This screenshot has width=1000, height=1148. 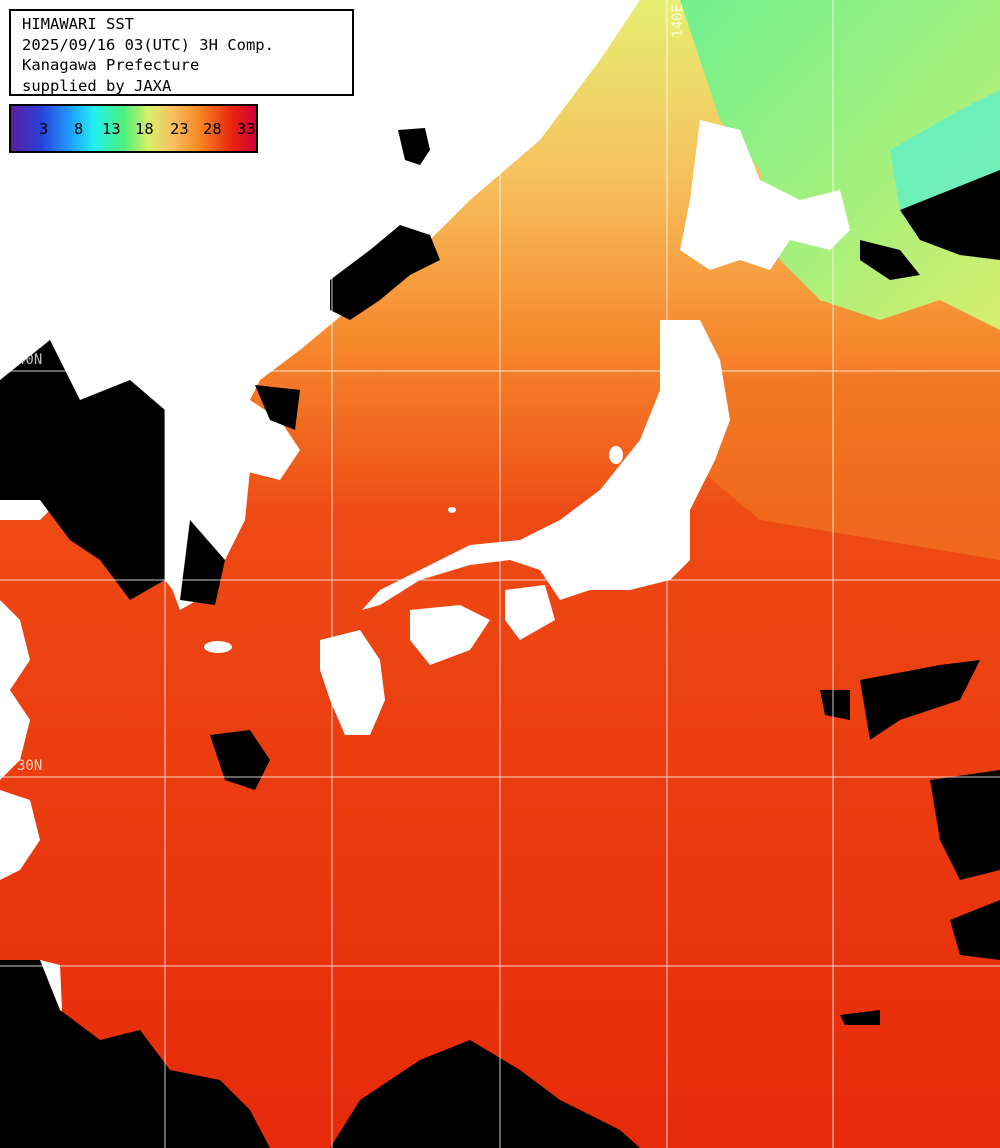 I want to click on info-title: HIMAWARI SST, so click(x=78, y=24).